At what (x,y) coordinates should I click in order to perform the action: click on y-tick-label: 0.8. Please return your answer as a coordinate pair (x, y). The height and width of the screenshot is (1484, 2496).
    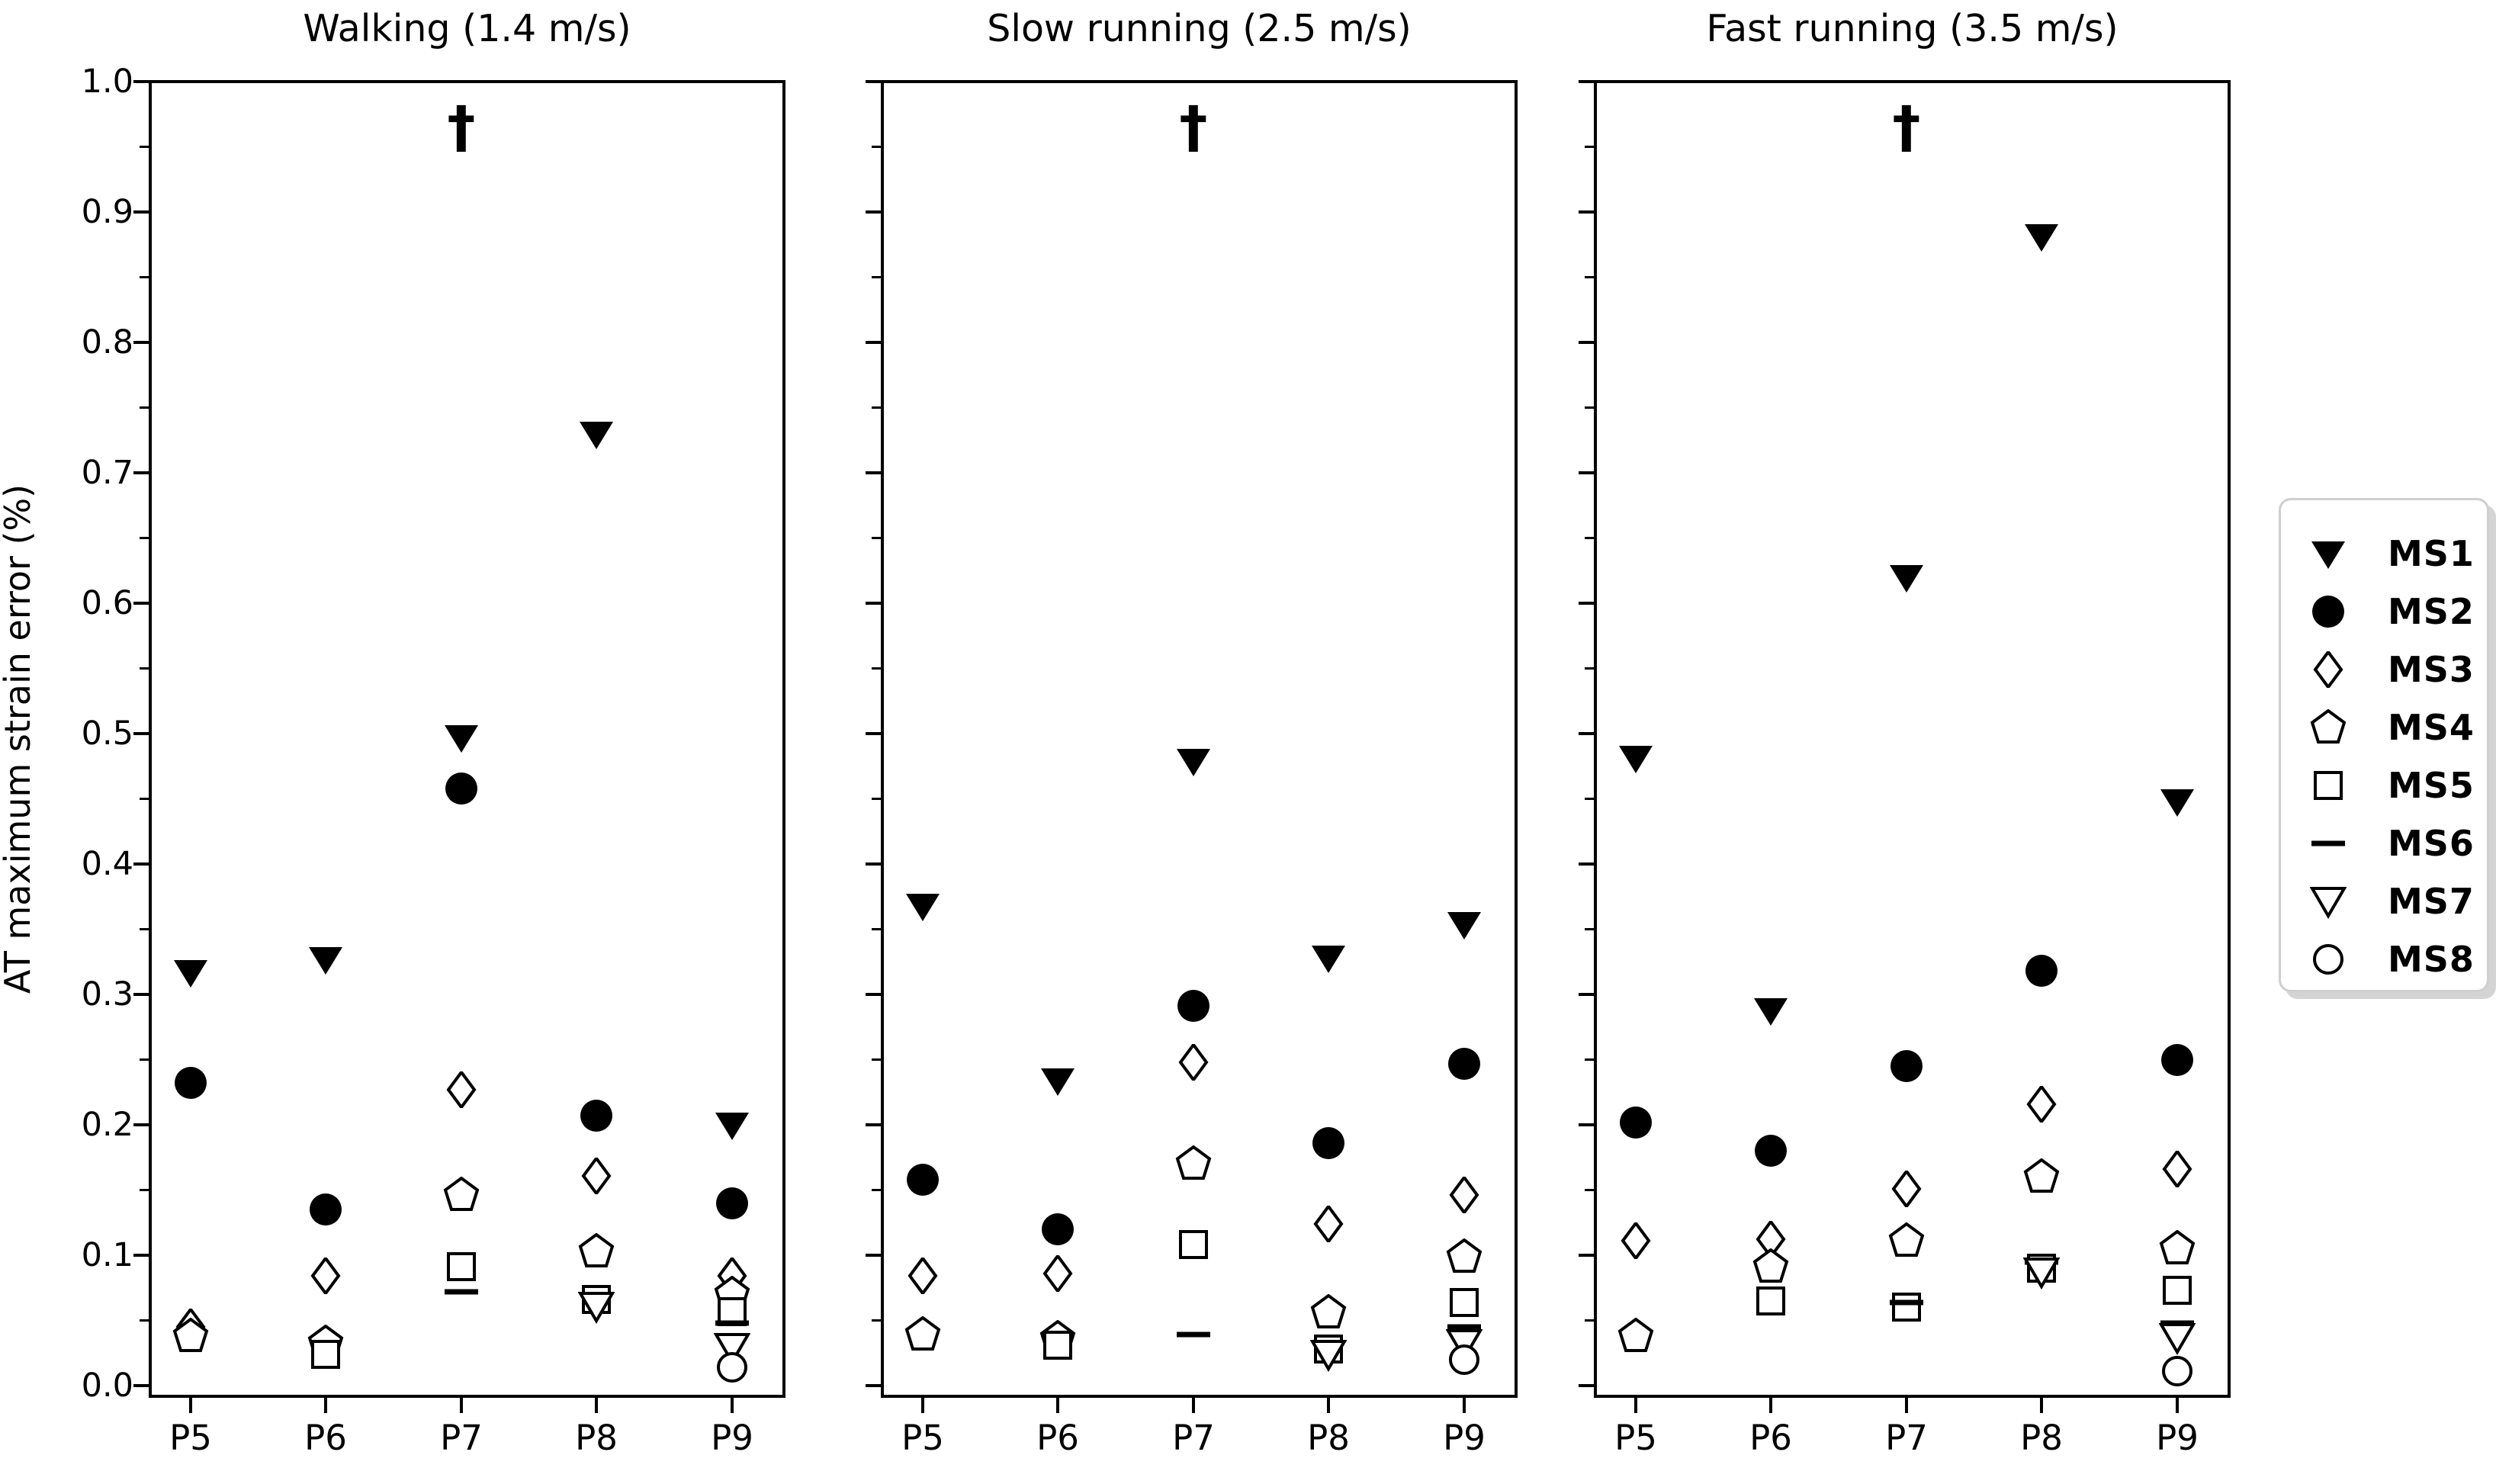
    Looking at the image, I should click on (107, 342).